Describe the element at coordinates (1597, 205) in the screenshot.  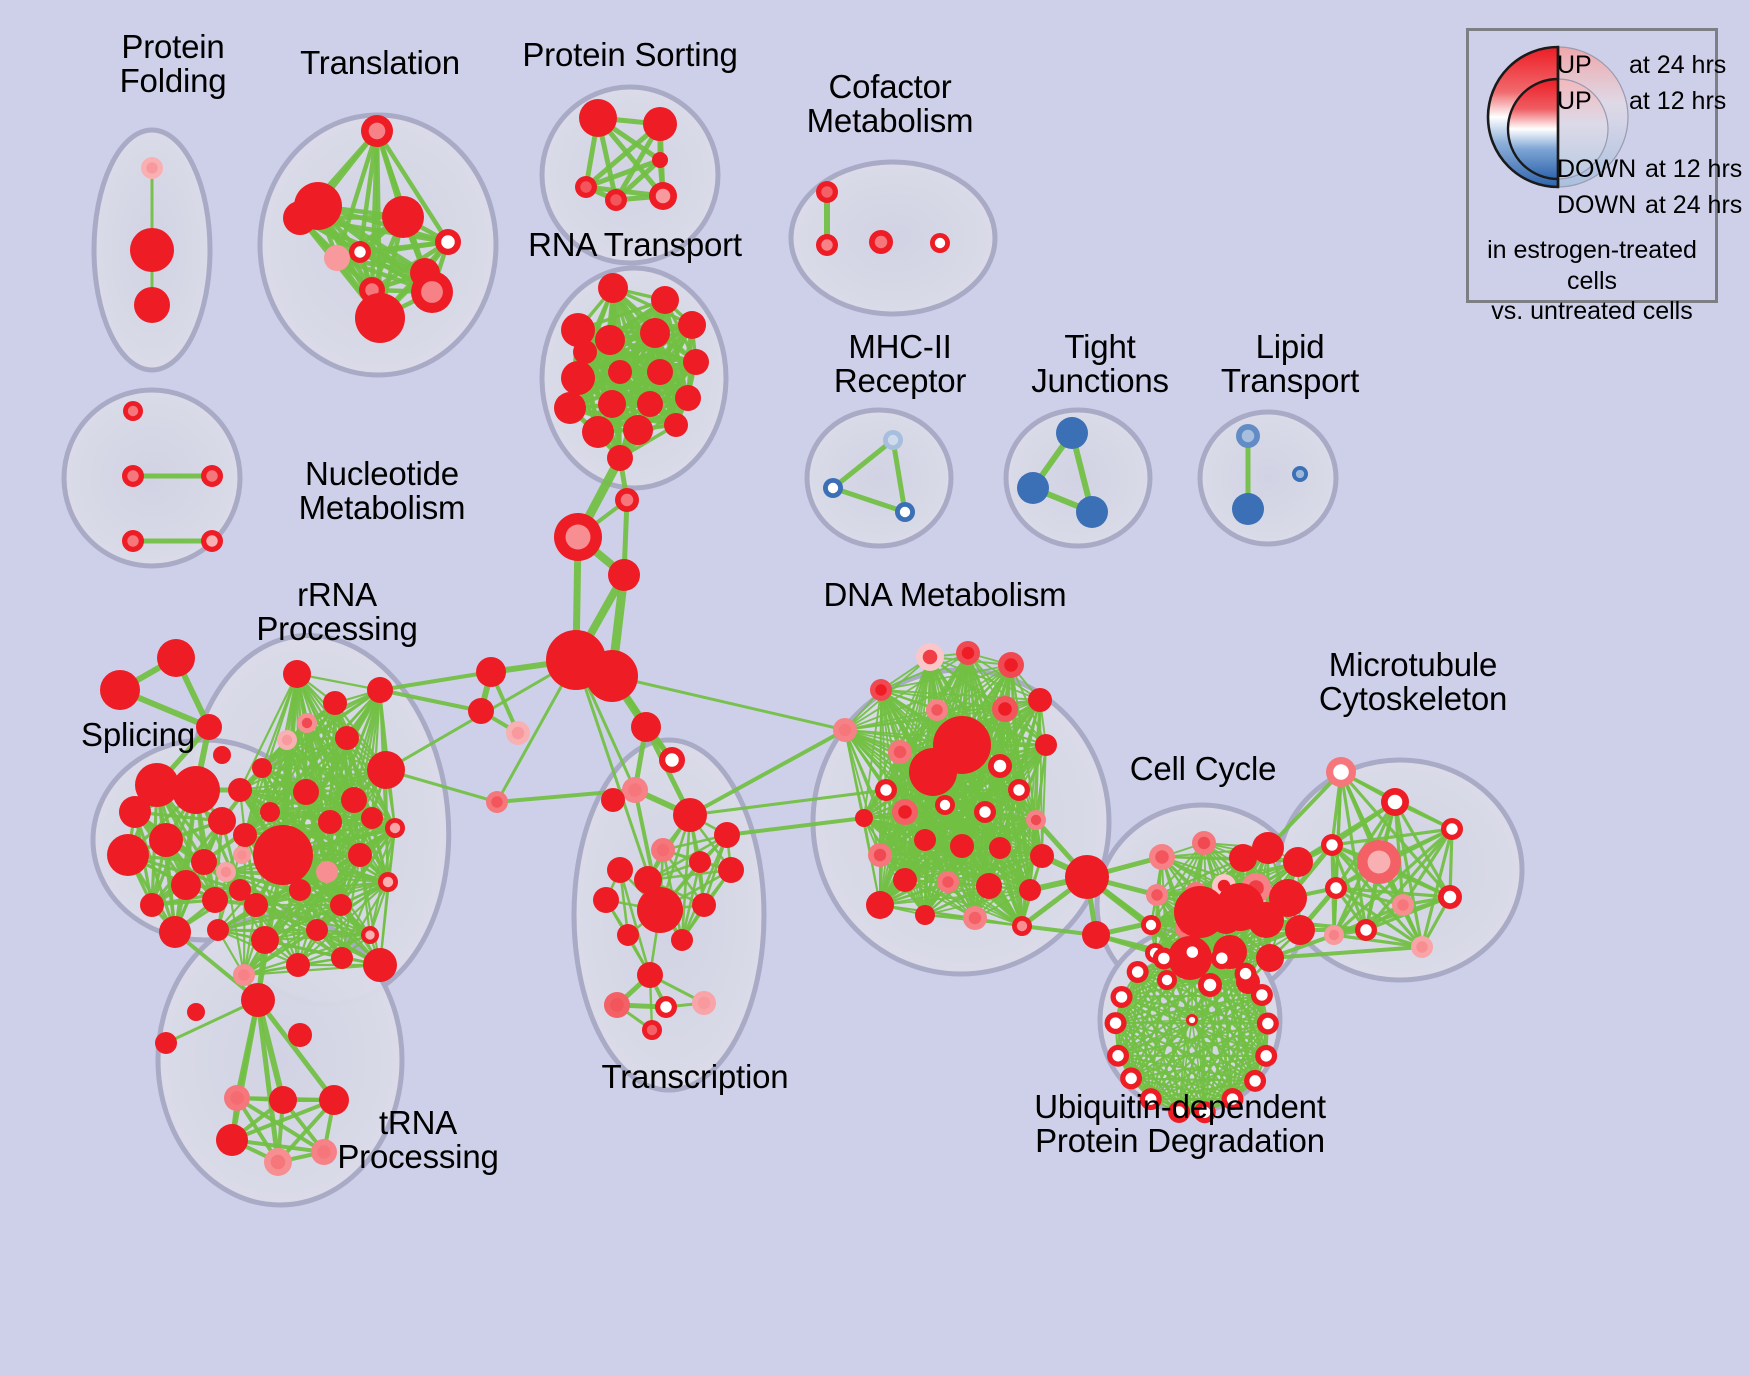
I see `legend-state-3: DOWN` at that location.